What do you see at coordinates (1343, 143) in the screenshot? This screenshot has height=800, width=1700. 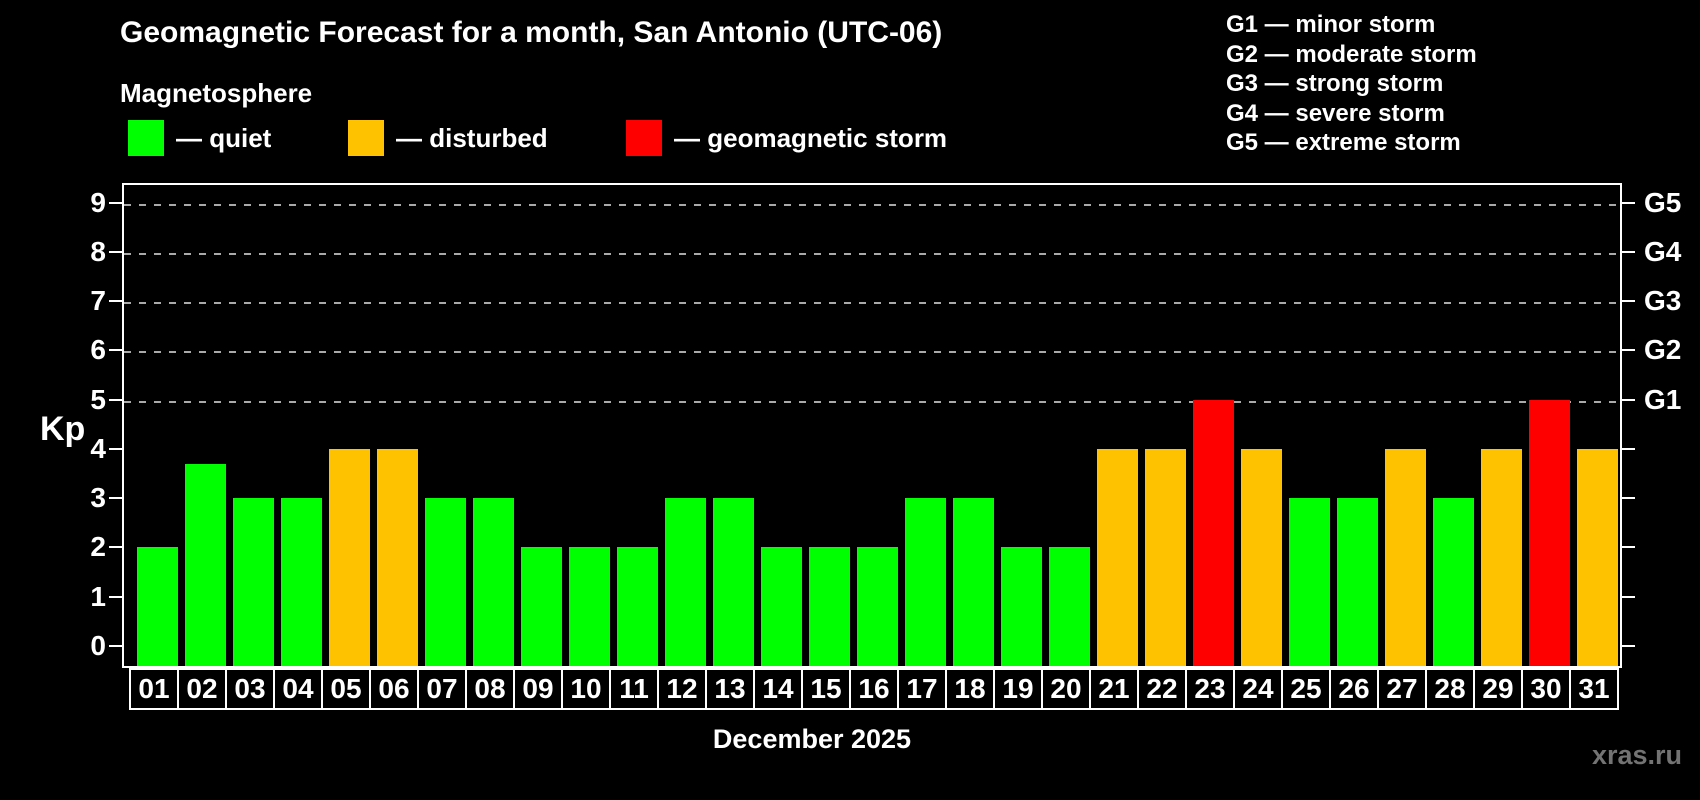 I see `g-legend-item-5: G5 — extreme storm` at bounding box center [1343, 143].